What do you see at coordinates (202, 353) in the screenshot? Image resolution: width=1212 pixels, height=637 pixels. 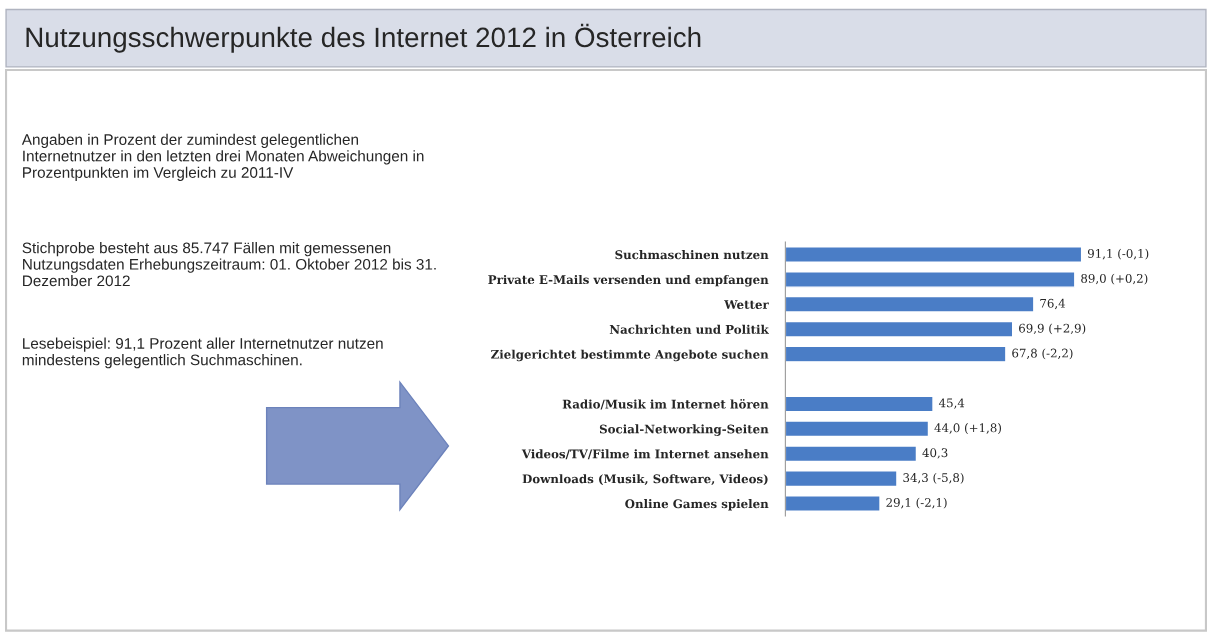 I see `text: Lesebeispiel: 91,1 Prozent aller Internetnutzer nutzen mindestens gelegentlich Suchmaschinen.` at bounding box center [202, 353].